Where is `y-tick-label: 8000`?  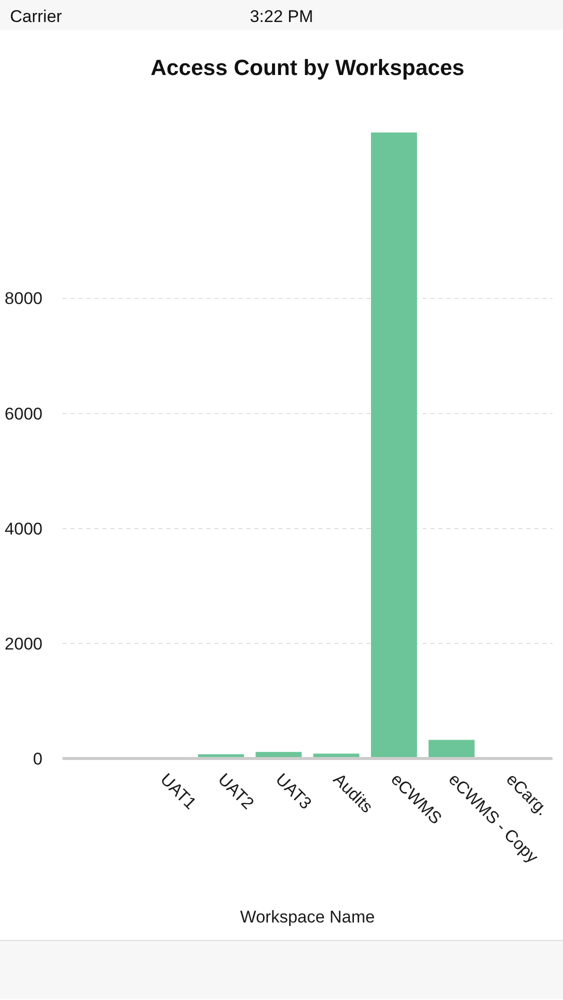 y-tick-label: 8000 is located at coordinates (23, 298).